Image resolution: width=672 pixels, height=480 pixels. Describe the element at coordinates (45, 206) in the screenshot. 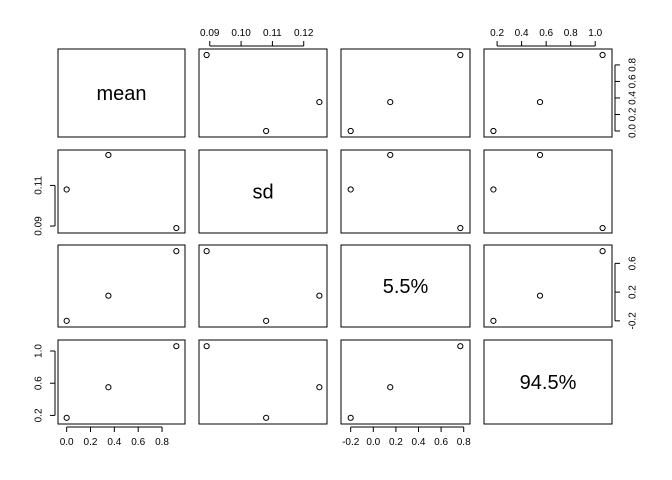

I see `left-axis-sd: 0.09 0.11` at that location.